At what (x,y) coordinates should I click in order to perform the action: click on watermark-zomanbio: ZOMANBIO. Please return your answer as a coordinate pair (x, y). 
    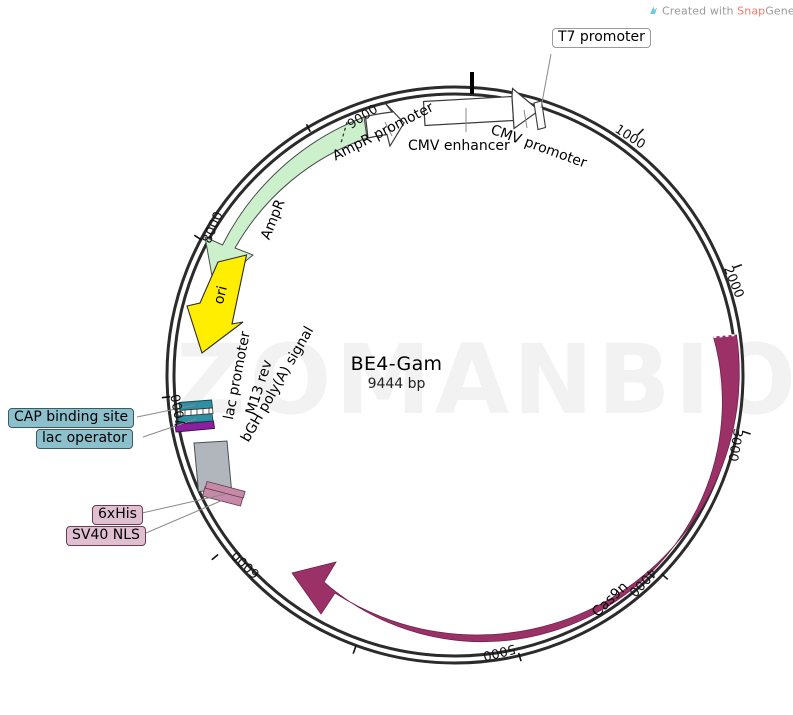
    Looking at the image, I should click on (484, 380).